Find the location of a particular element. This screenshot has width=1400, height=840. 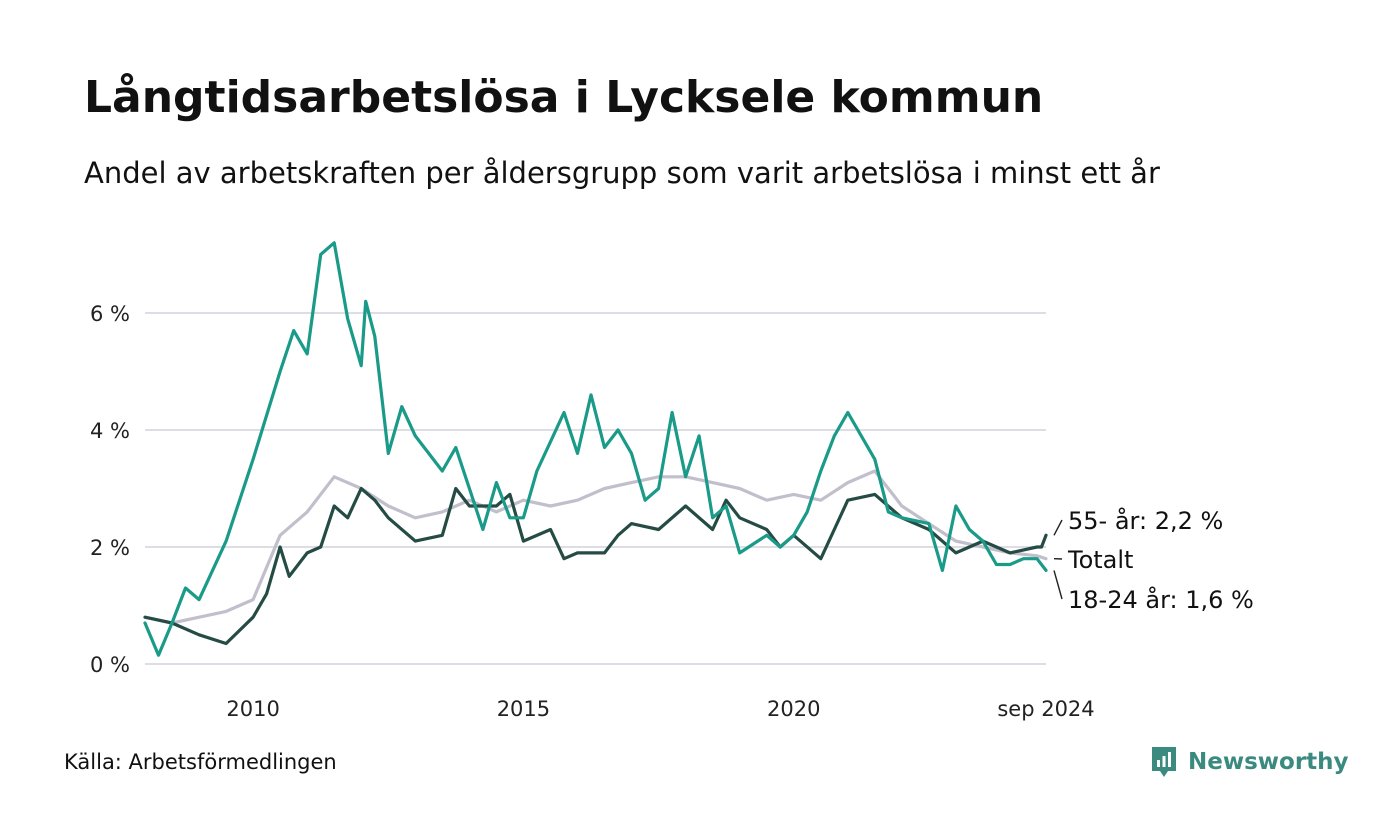

brand-logo: Newsworthy is located at coordinates (1249, 762).